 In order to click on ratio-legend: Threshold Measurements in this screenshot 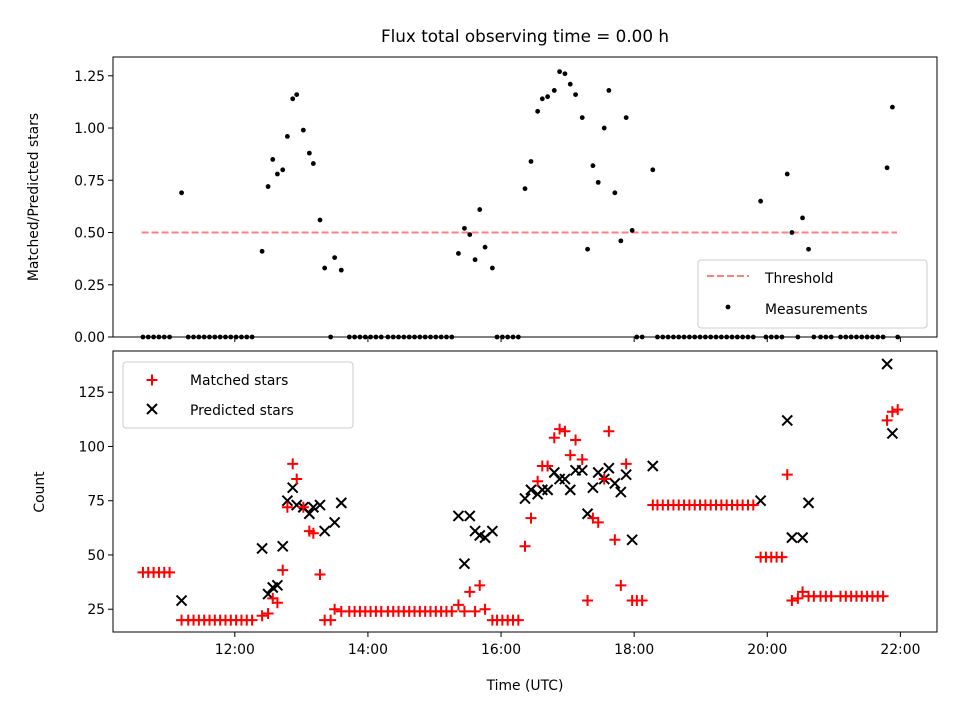, I will do `click(812, 294)`.